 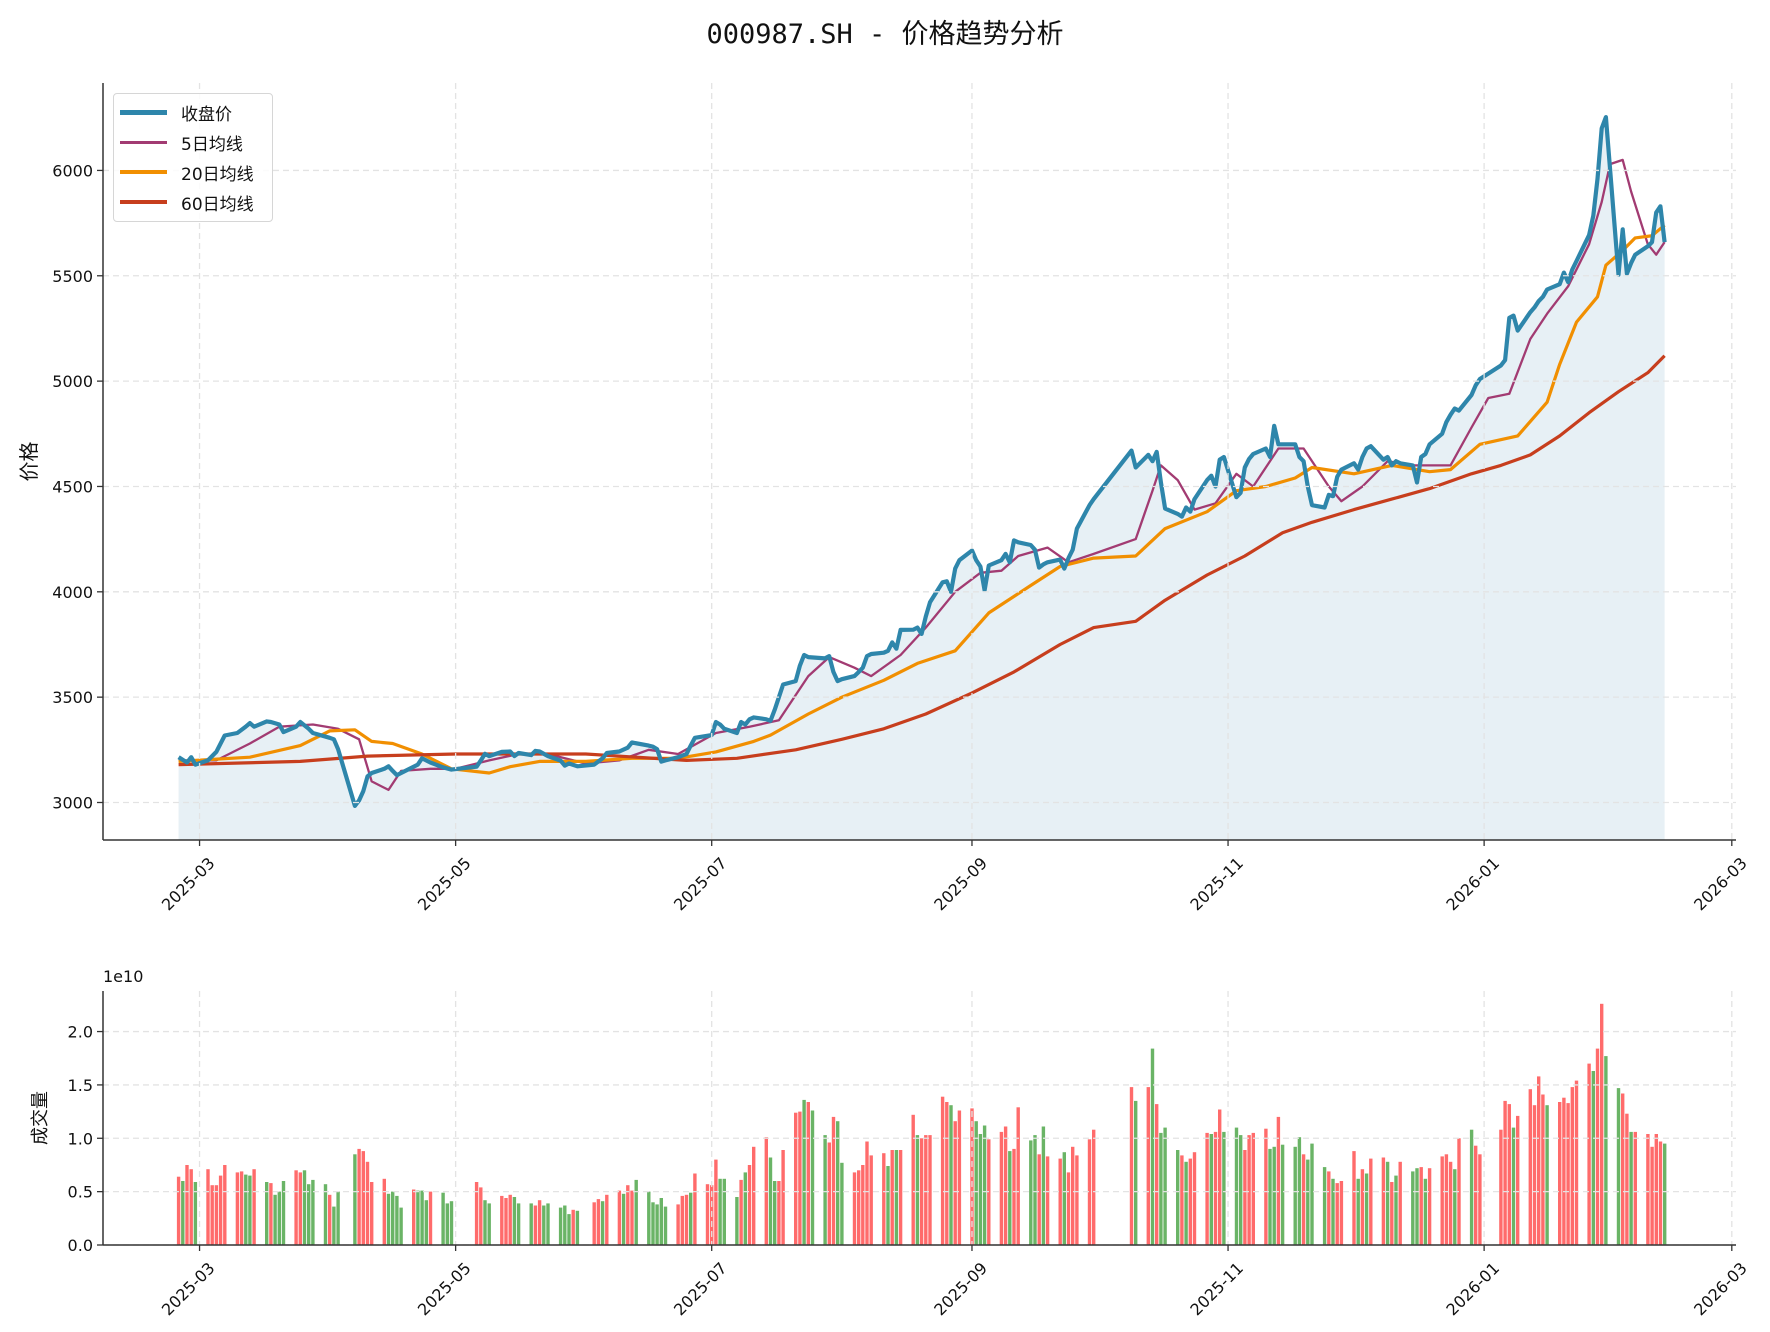 What do you see at coordinates (123, 976) in the screenshot?
I see `axis-offset-label: 1e10` at bounding box center [123, 976].